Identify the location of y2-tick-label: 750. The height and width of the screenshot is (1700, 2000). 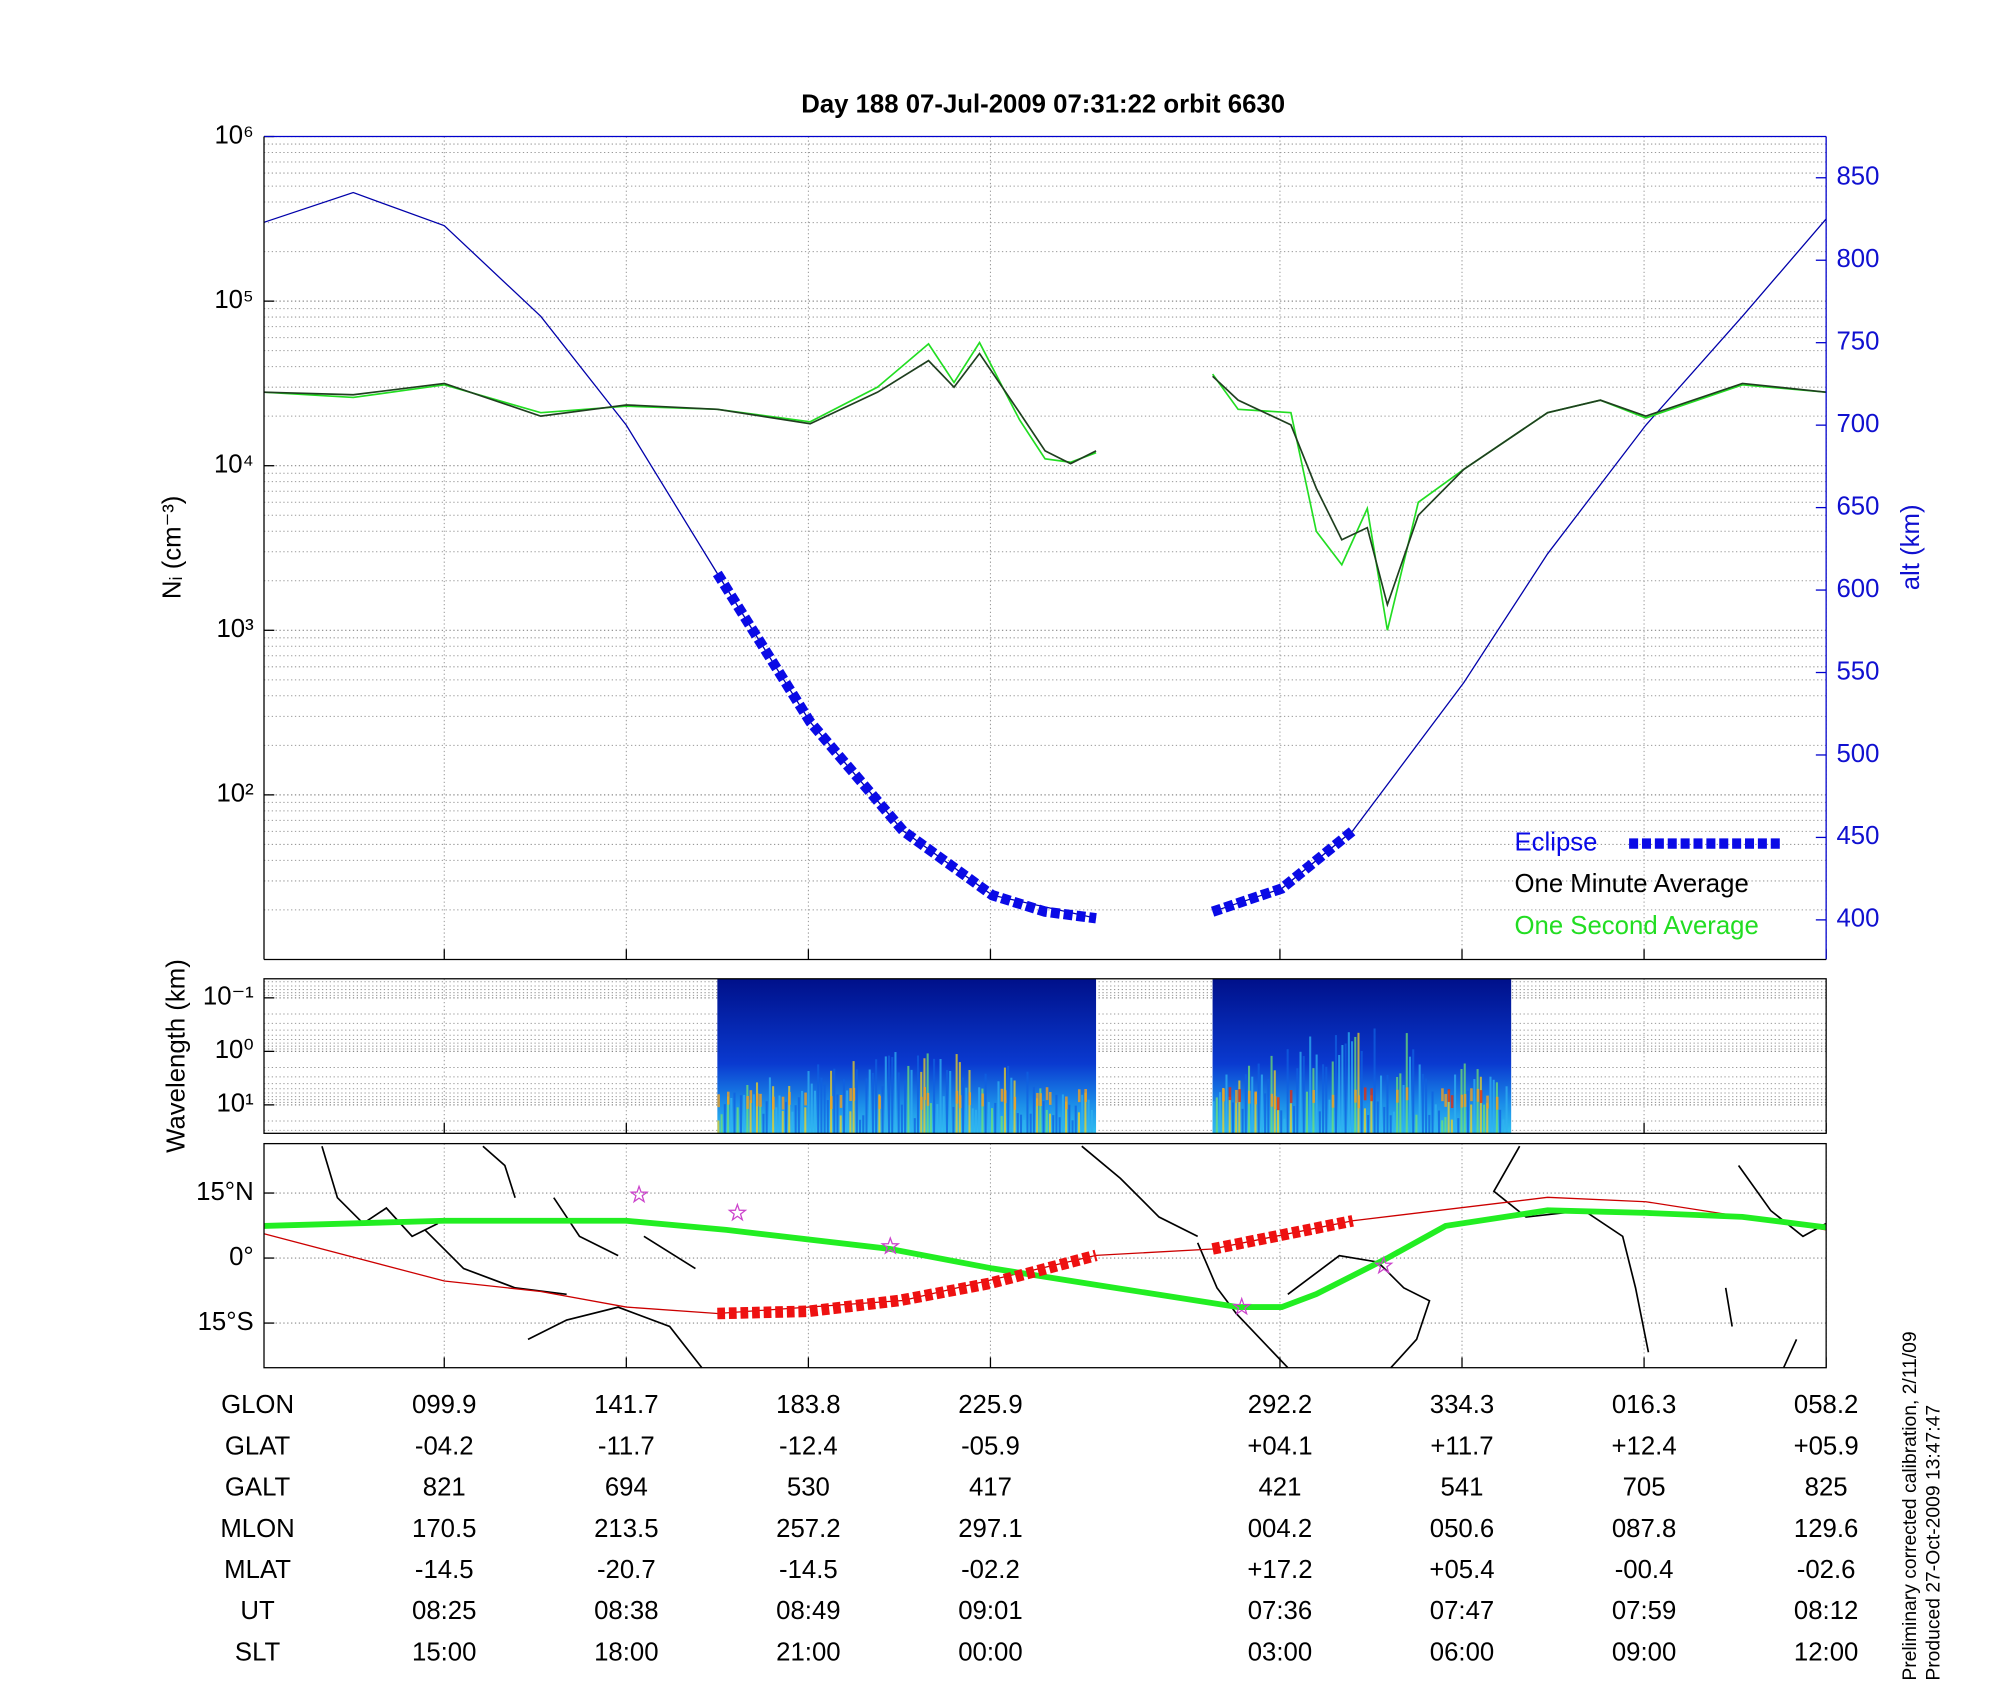
(1857, 341).